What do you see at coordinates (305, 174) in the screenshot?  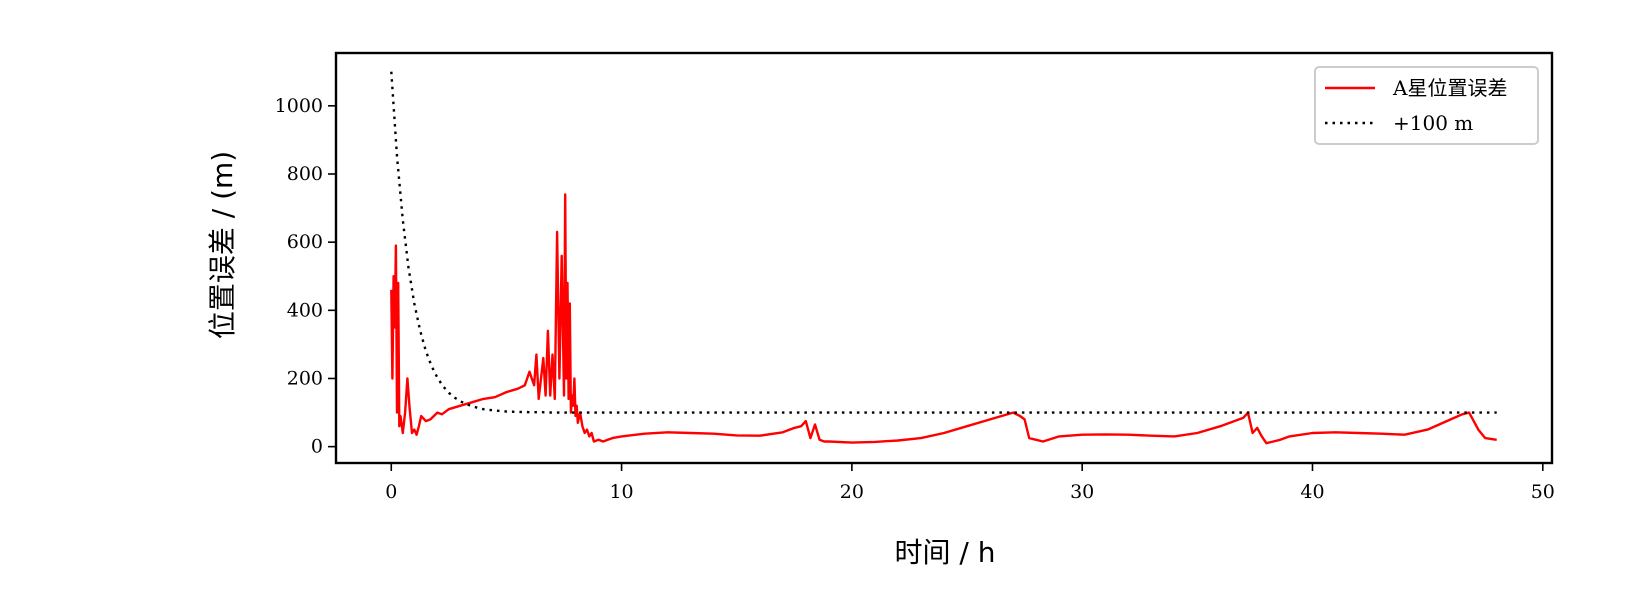 I see `y-tick-label: 800` at bounding box center [305, 174].